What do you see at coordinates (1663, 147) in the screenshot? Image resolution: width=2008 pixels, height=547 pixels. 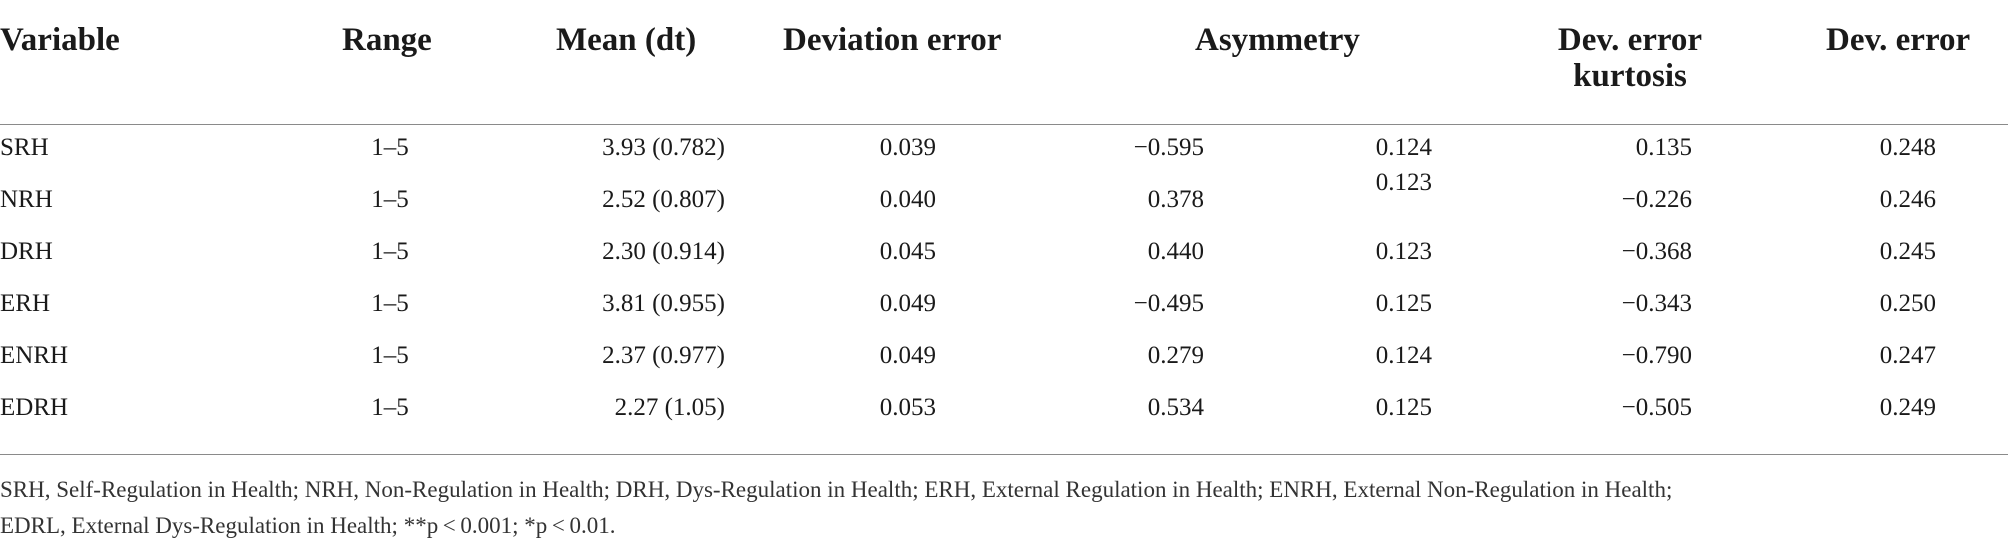 I see `cell-kurtosis: 0.135` at bounding box center [1663, 147].